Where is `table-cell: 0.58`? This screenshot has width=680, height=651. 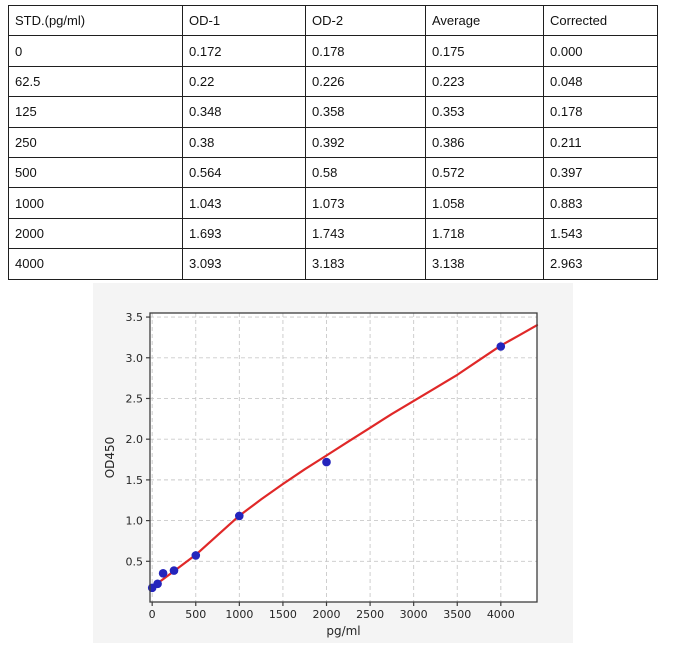 table-cell: 0.58 is located at coordinates (365, 172).